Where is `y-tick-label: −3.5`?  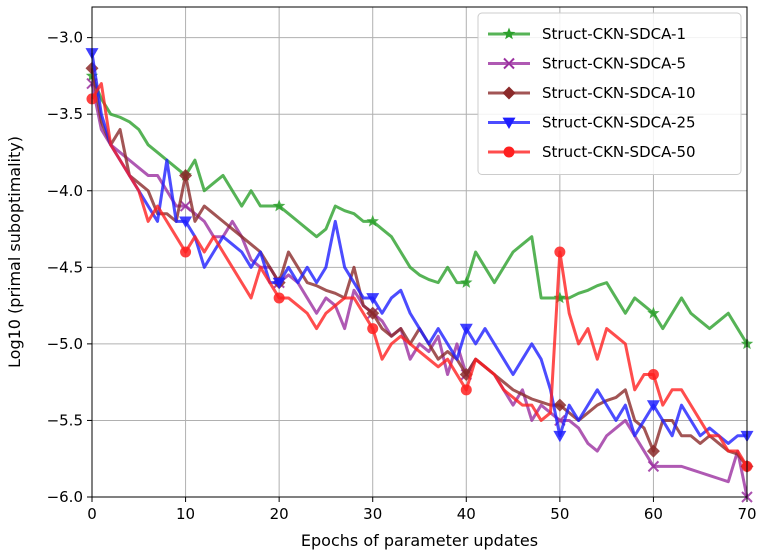 y-tick-label: −3.5 is located at coordinates (65, 114).